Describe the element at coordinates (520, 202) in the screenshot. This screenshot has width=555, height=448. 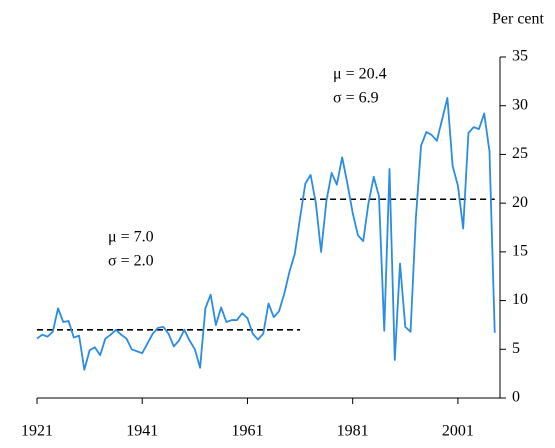
I see `y-tick-label: 20` at that location.